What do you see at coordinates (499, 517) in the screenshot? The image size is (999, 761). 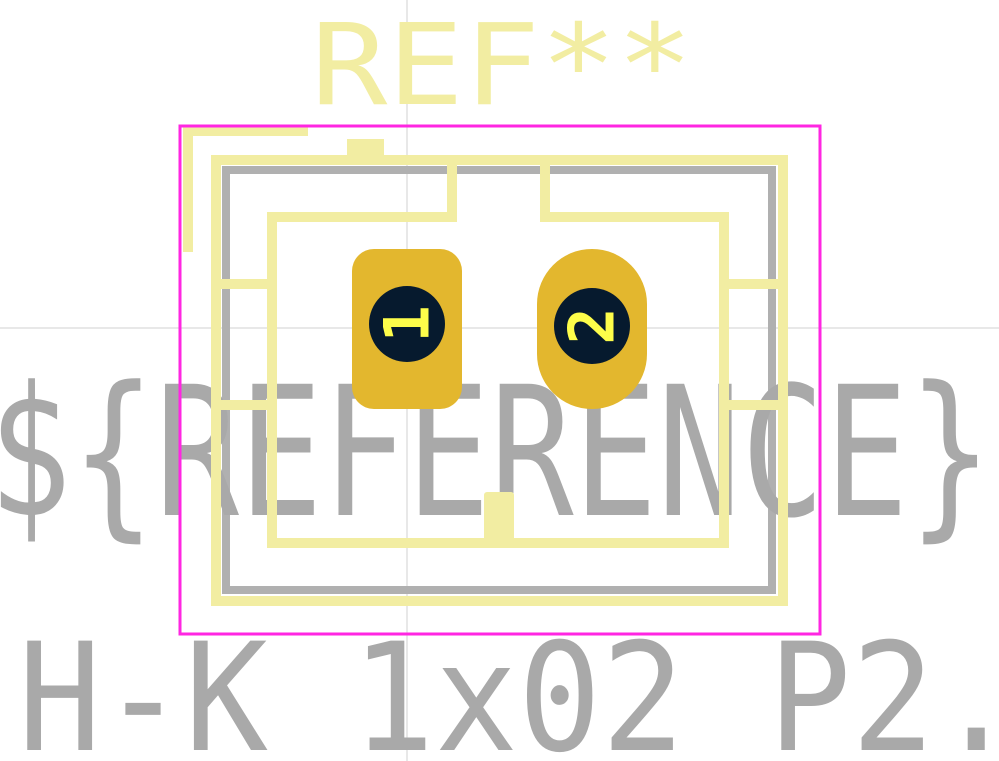 I see `silk-bottom-notch` at bounding box center [499, 517].